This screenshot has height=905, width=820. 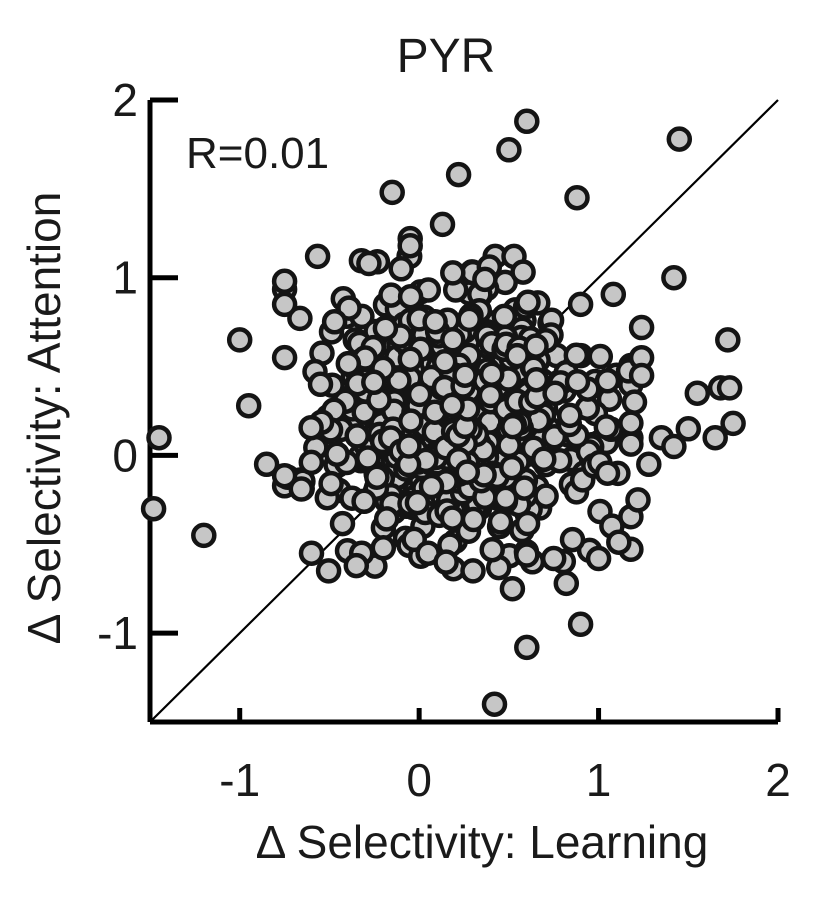 I want to click on correlation-annotation: R=0.01, so click(x=257, y=153).